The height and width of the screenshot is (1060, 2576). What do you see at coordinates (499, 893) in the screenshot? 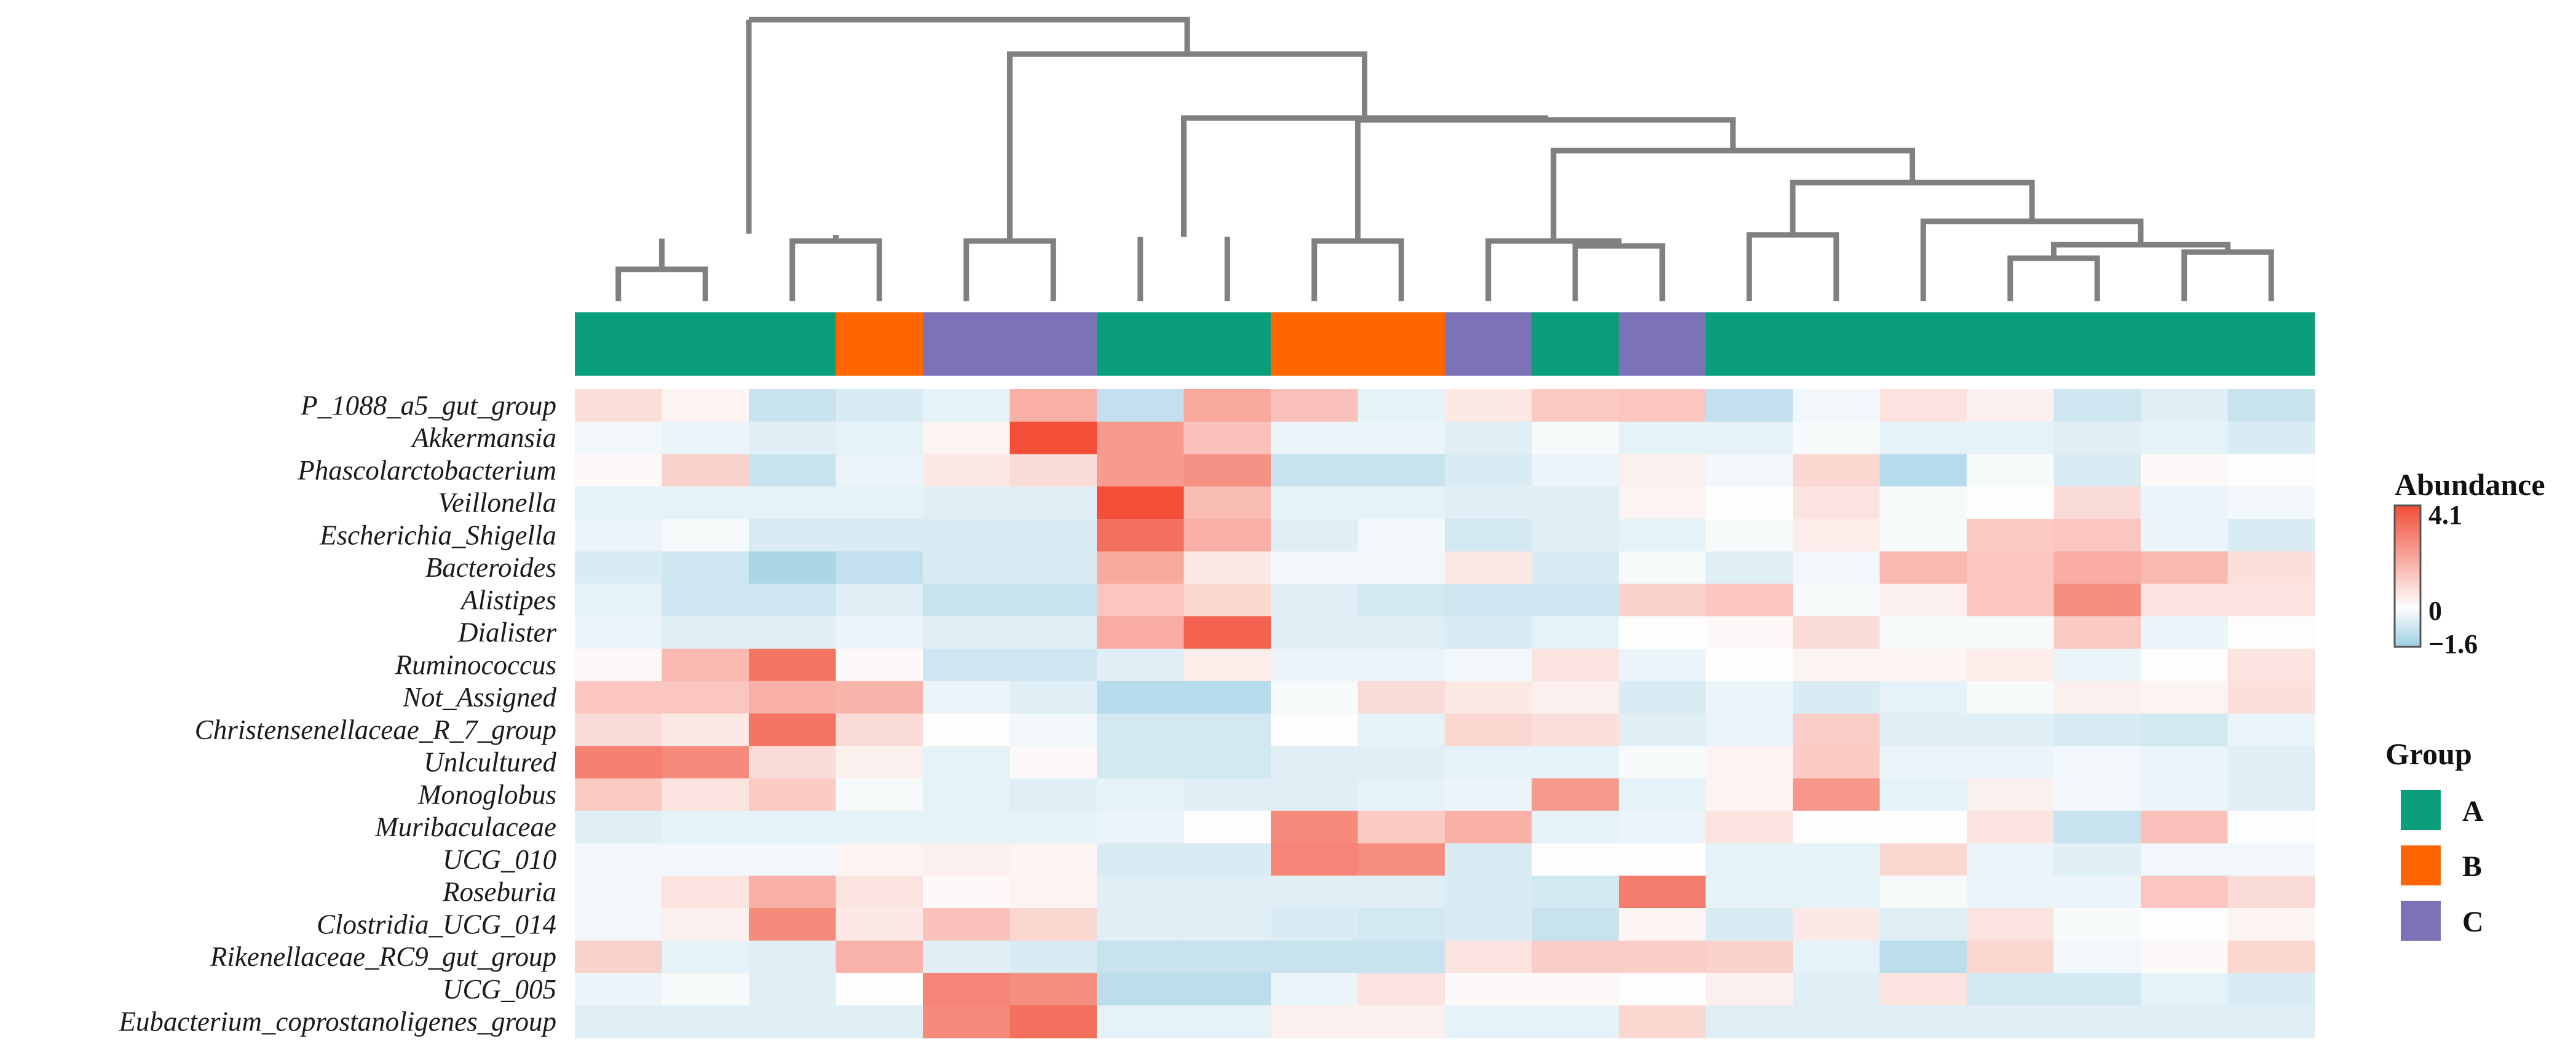
I see `row-label: Roseburia` at bounding box center [499, 893].